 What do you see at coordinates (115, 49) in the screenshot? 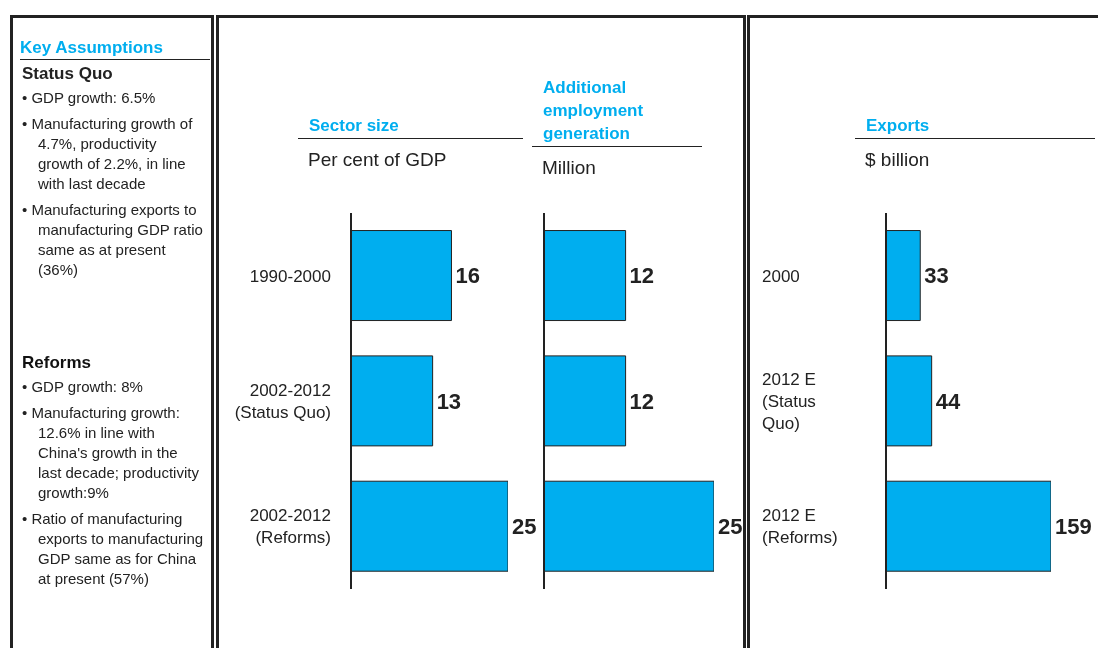
I see `text: Key Assumptions` at bounding box center [115, 49].